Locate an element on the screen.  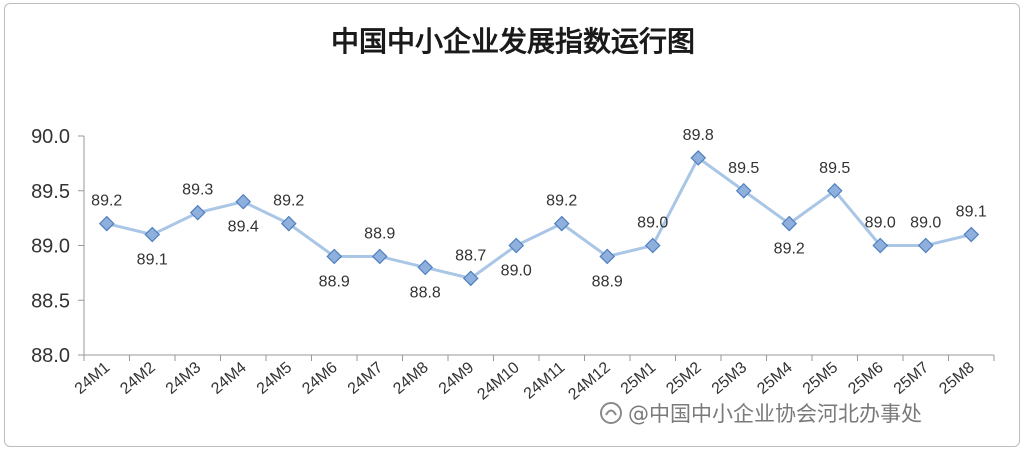
x-tick-label: 25M4 is located at coordinates (775, 378).